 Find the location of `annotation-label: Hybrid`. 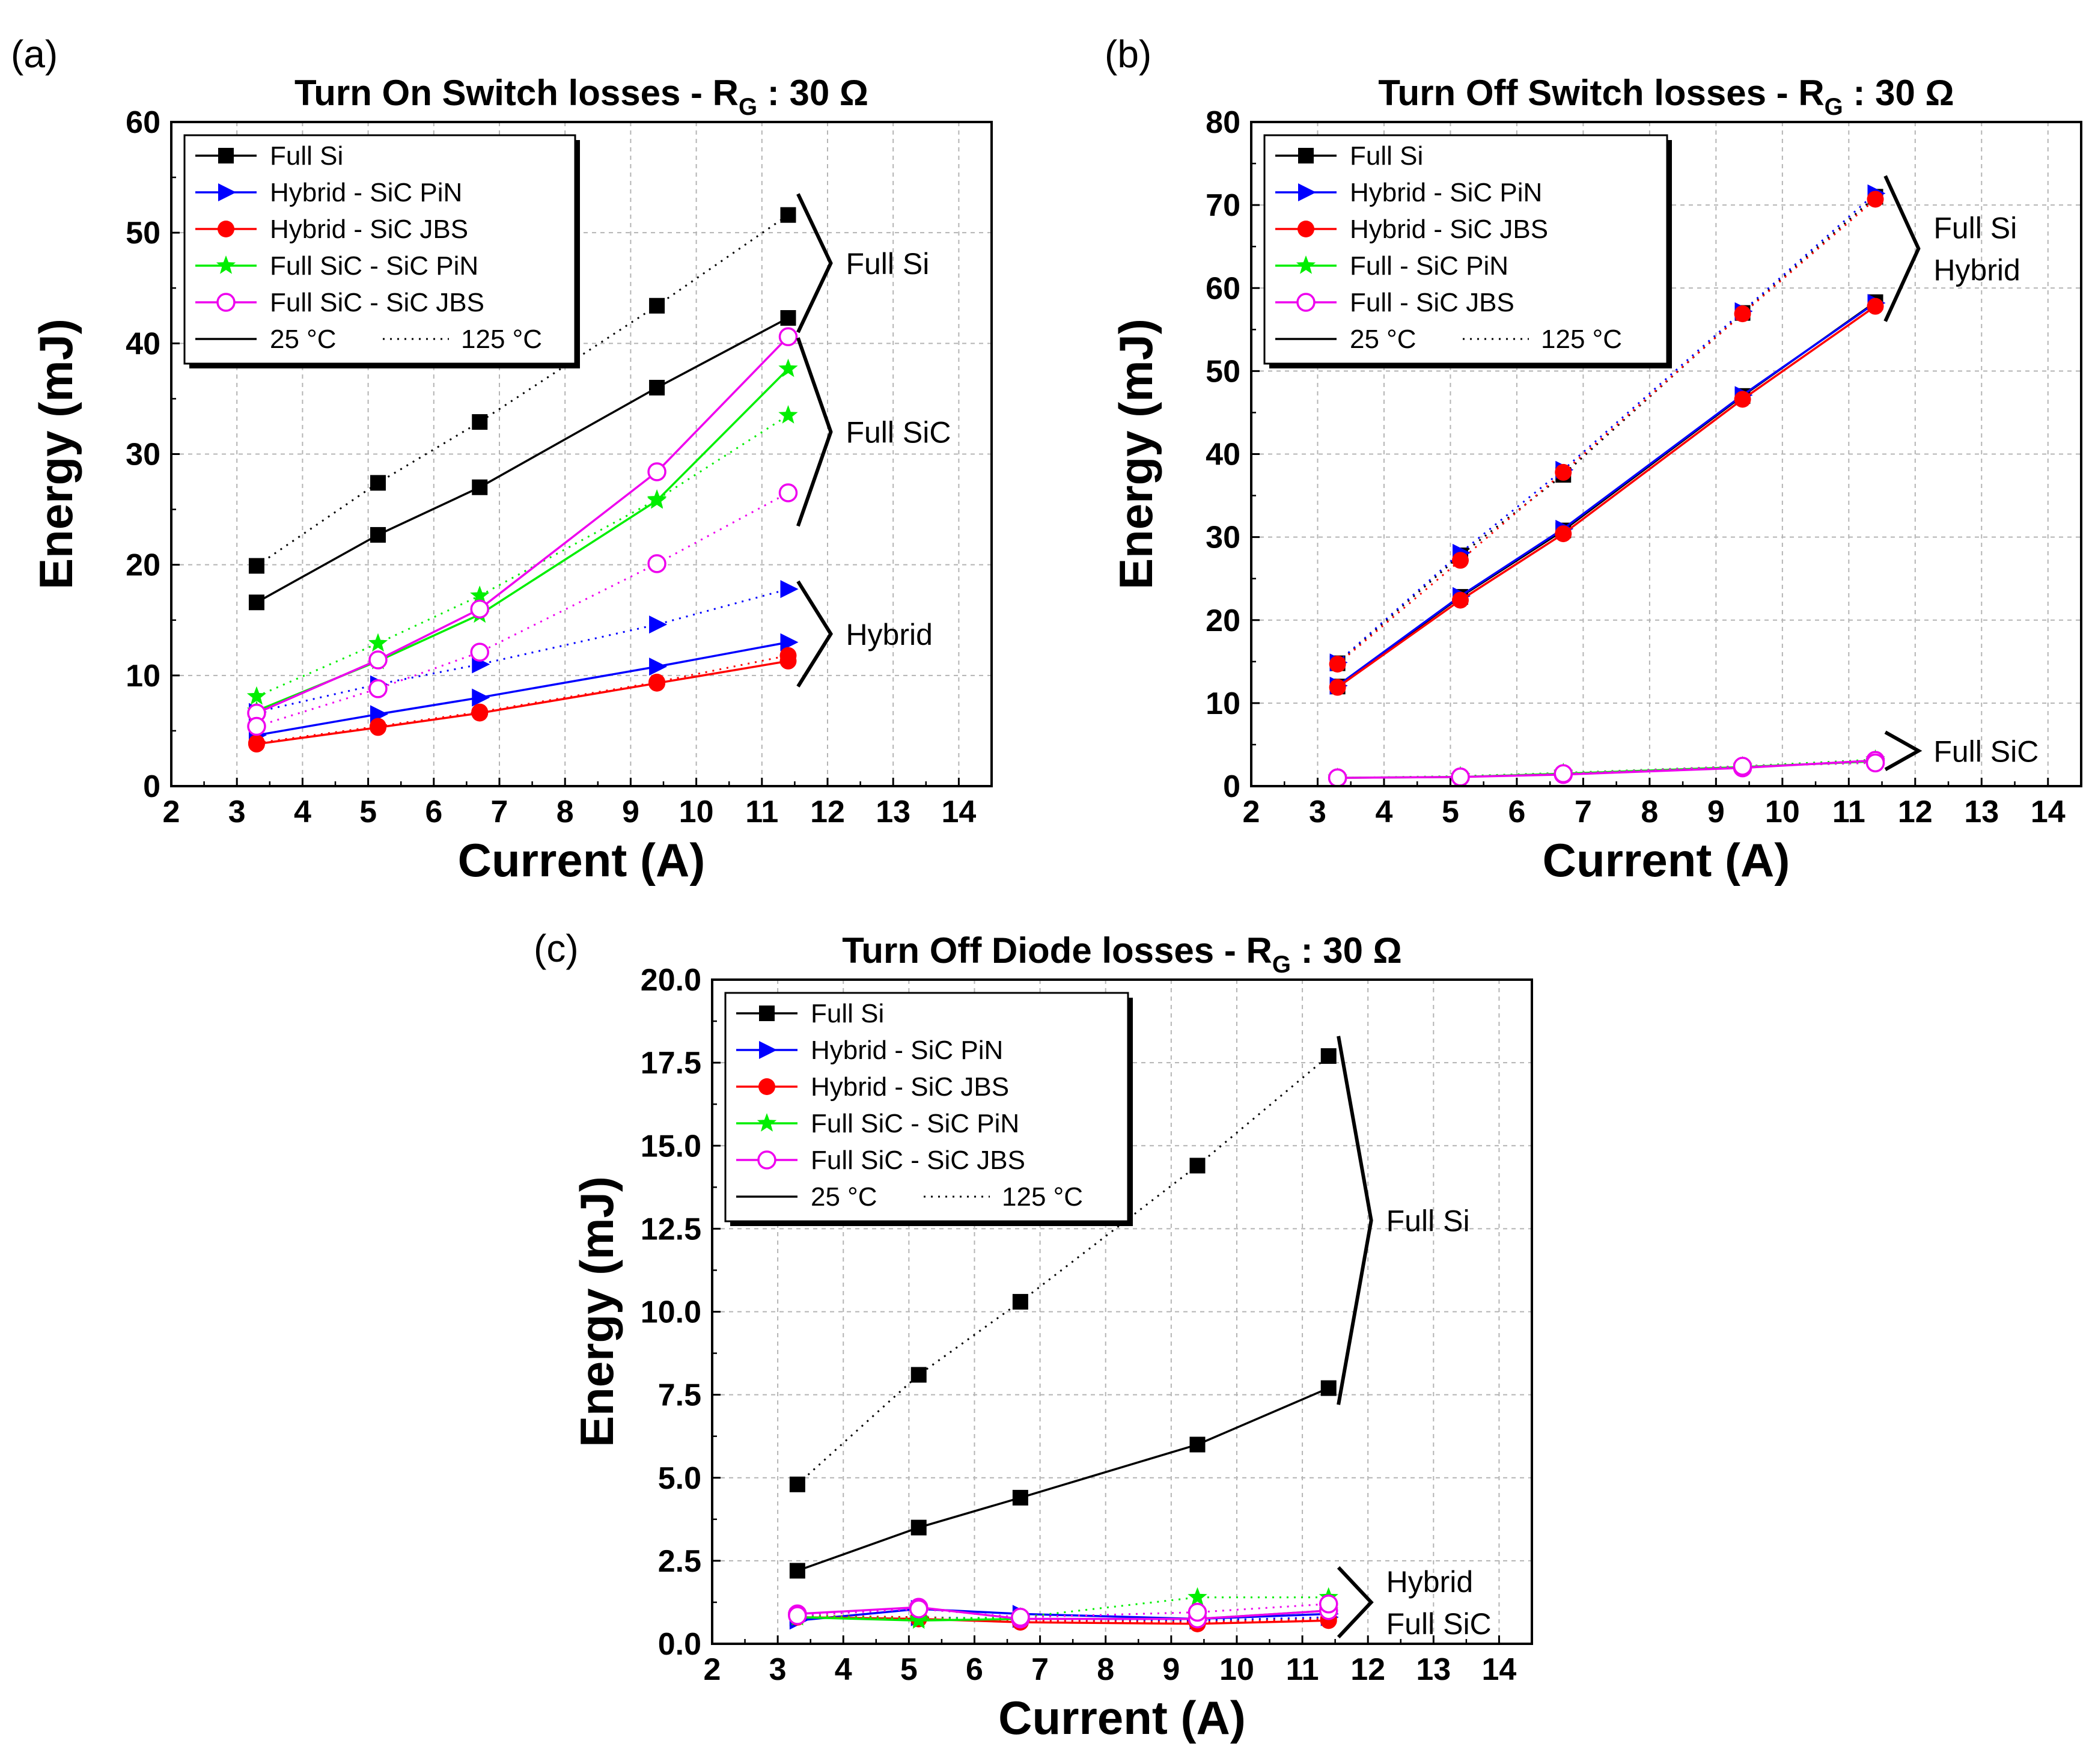

annotation-label: Hybrid is located at coordinates (889, 635).